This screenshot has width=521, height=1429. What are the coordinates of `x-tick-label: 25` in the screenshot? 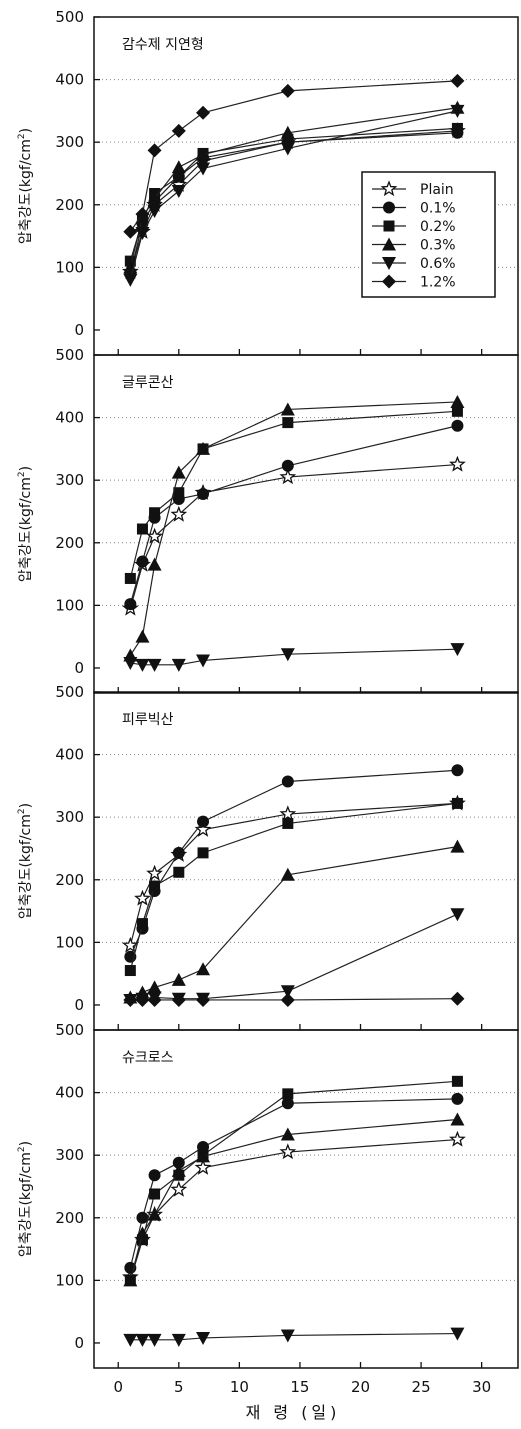 It's located at (421, 1387).